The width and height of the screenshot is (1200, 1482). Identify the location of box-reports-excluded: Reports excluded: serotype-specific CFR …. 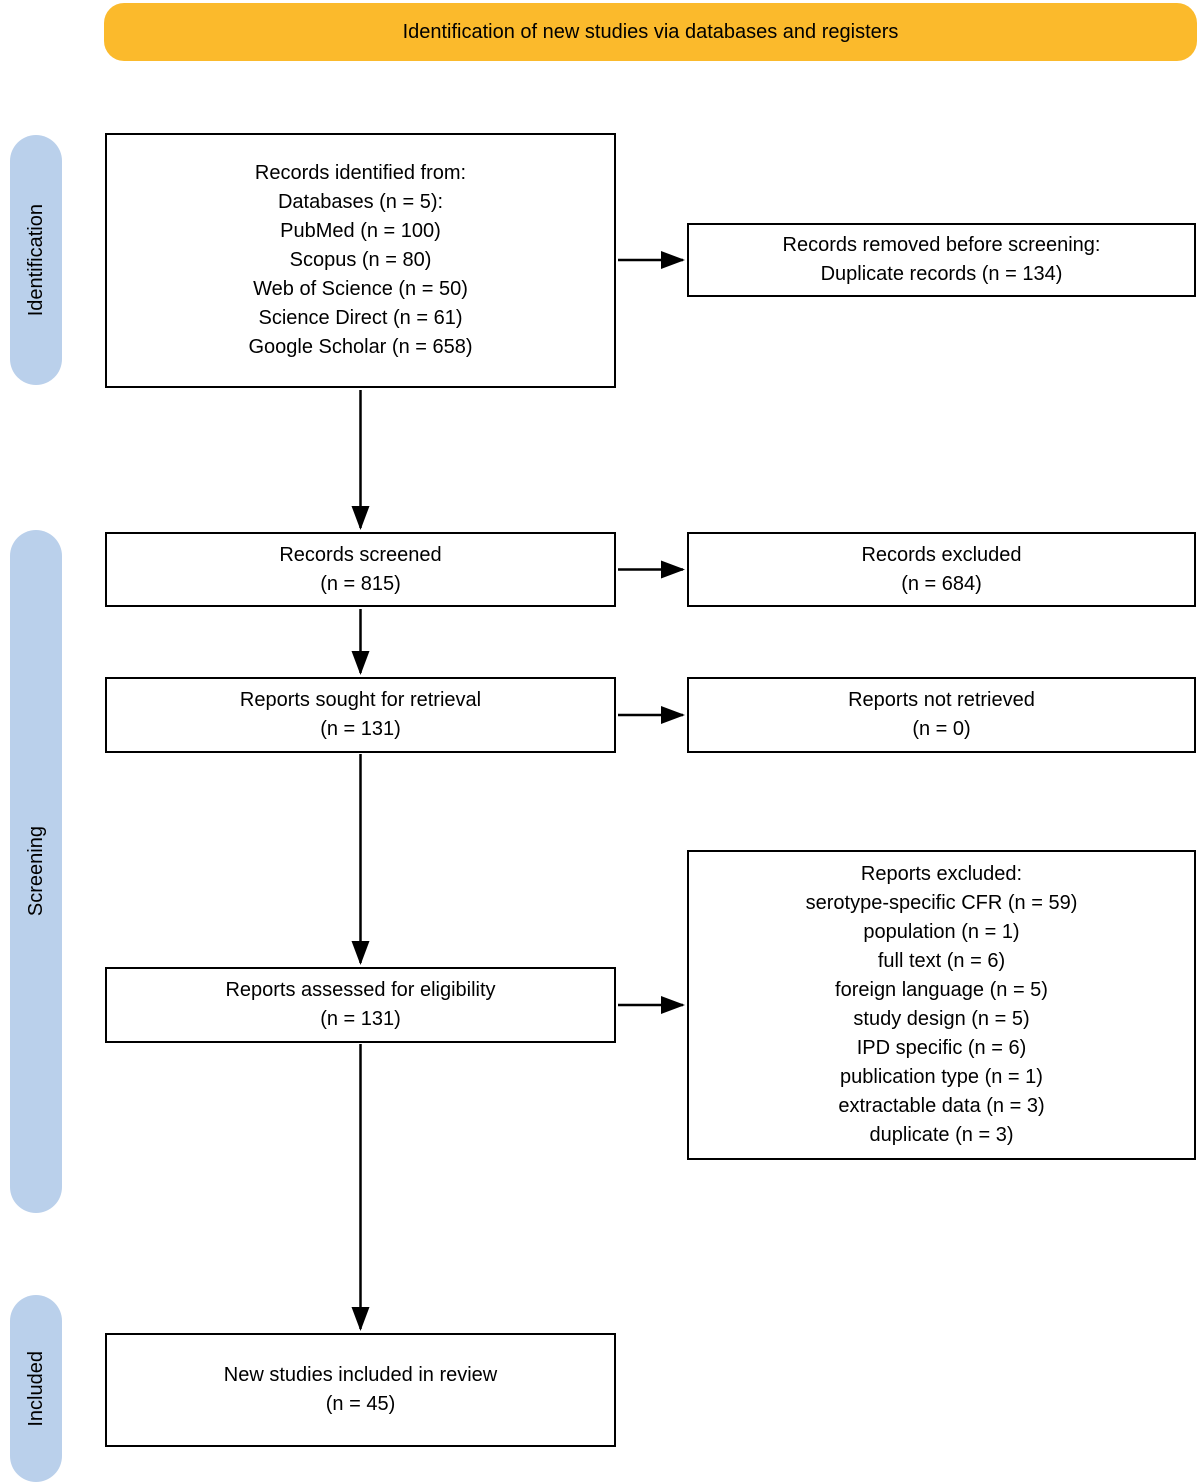
(941, 1005).